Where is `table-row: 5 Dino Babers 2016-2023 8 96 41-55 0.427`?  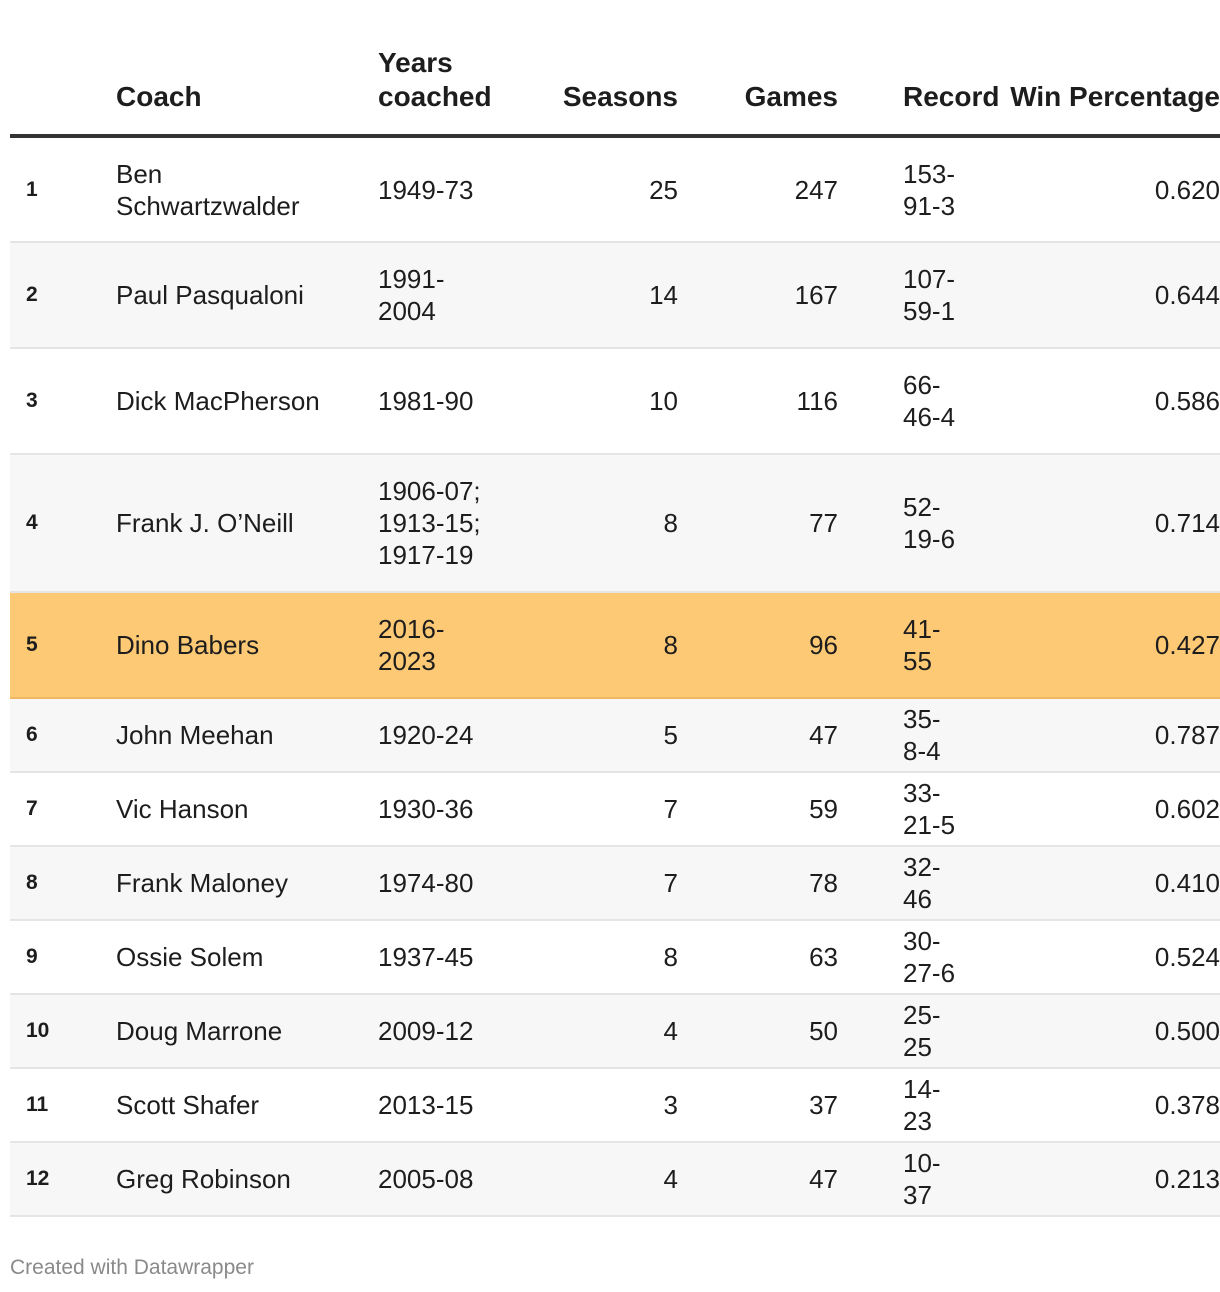 table-row: 5 Dino Babers 2016-2023 8 96 41-55 0.427 is located at coordinates (615, 645).